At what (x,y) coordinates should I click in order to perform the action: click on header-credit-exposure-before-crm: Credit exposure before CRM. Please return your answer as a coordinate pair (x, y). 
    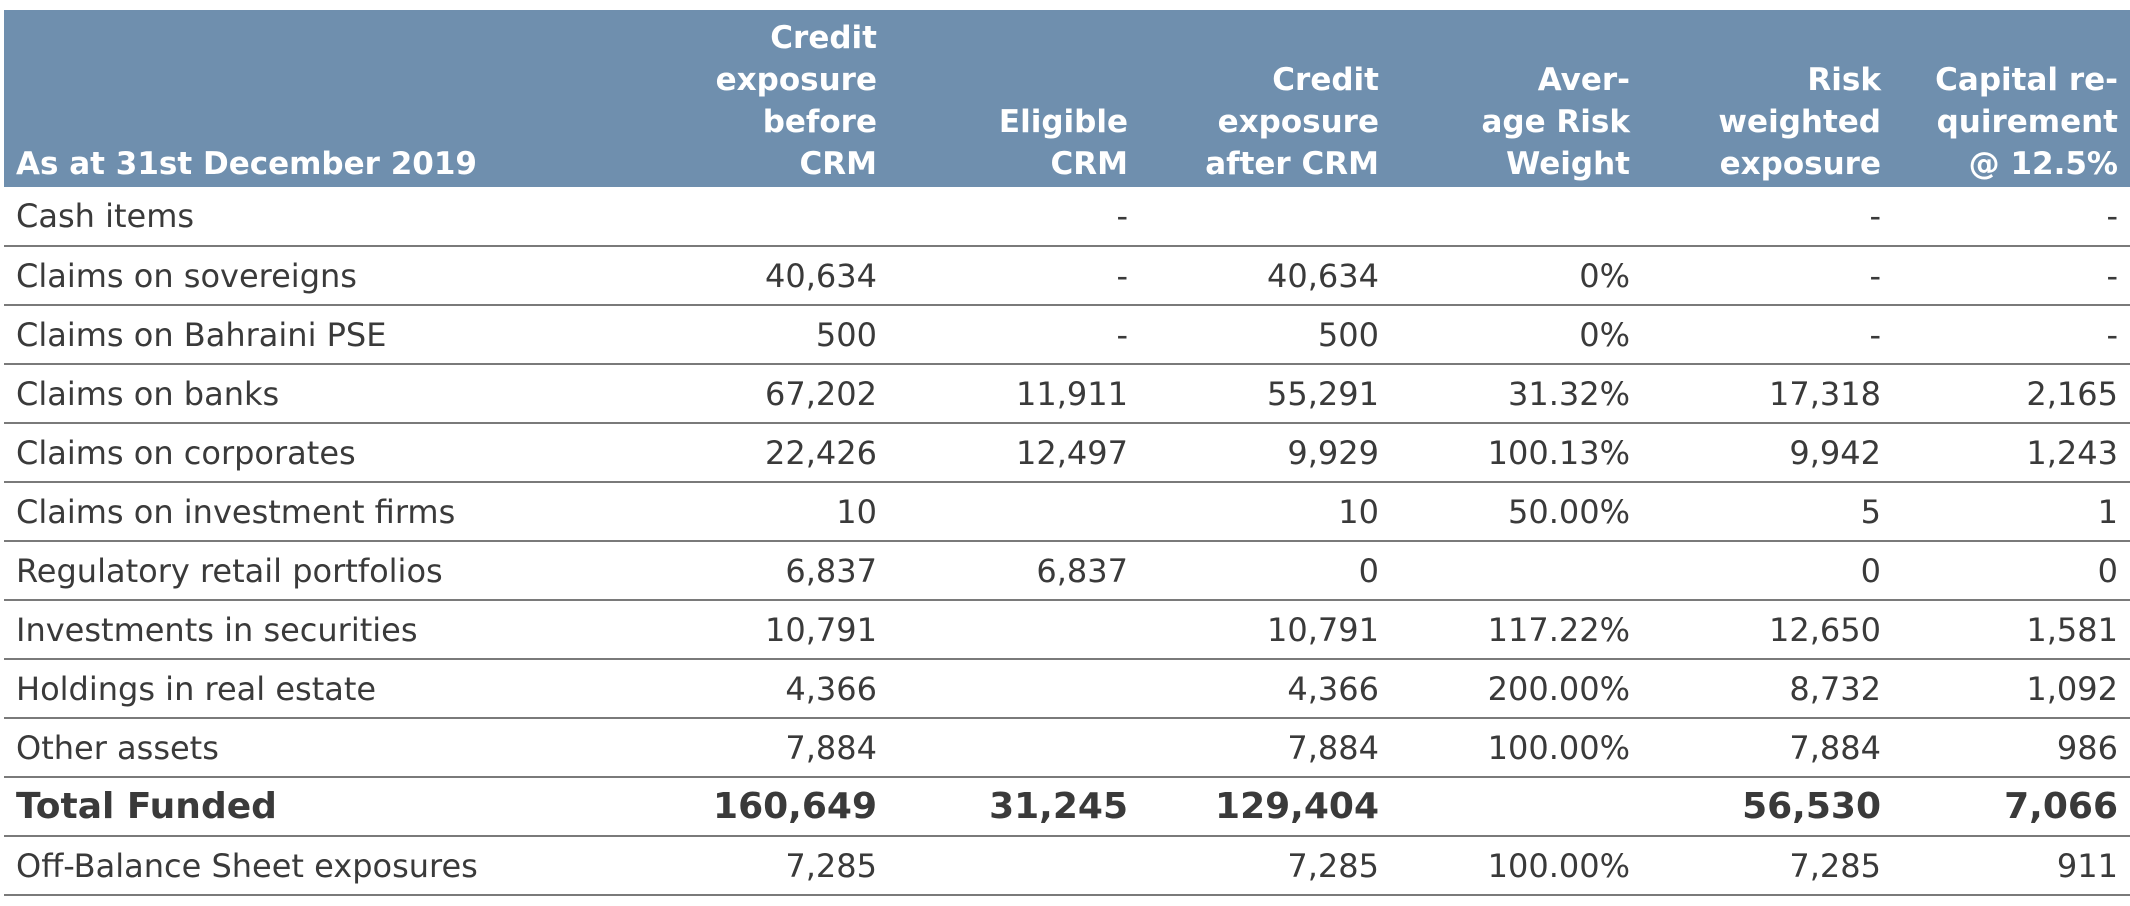
    Looking at the image, I should click on (763, 98).